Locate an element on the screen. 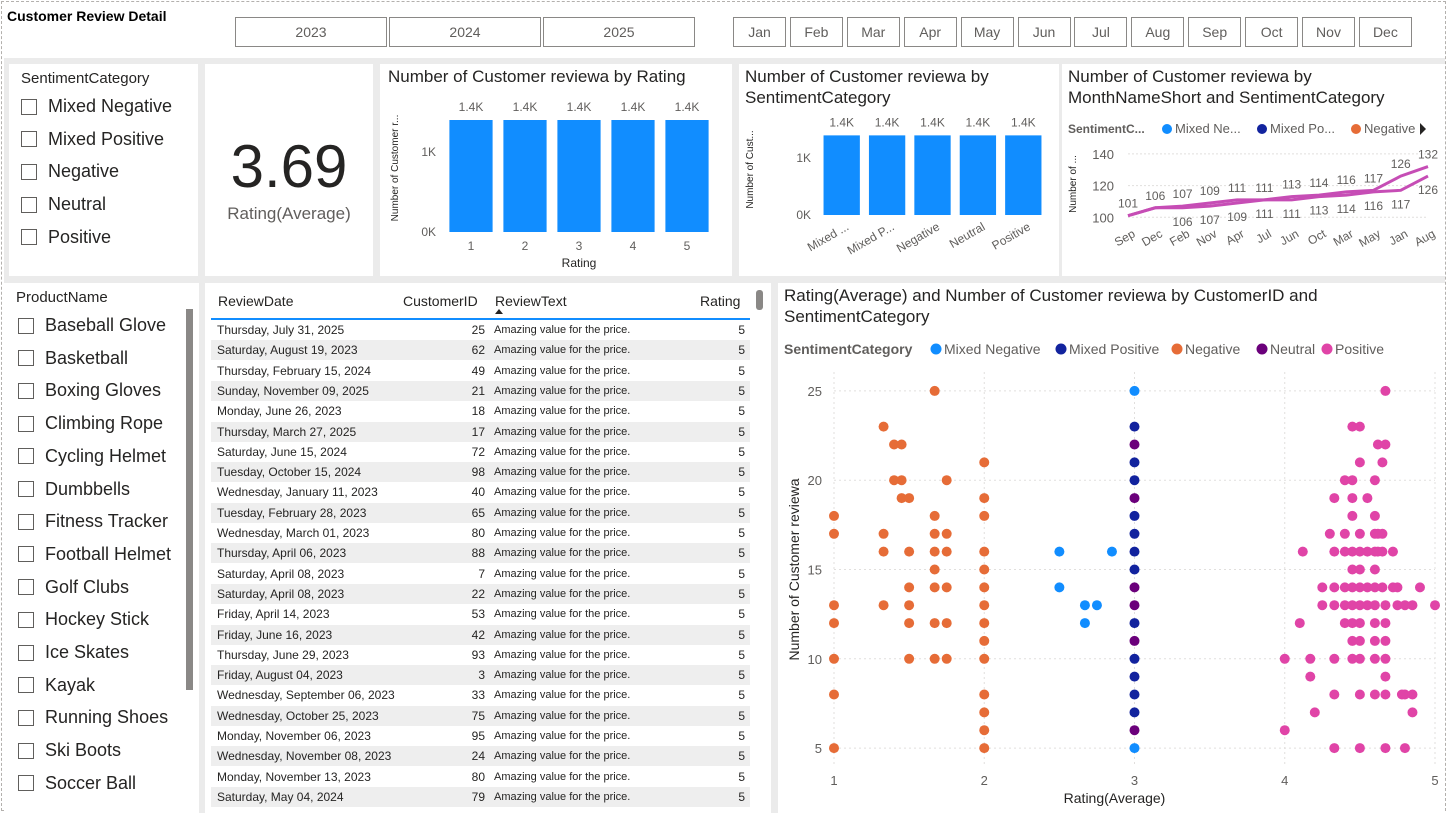  month-button-aug: Aug is located at coordinates (1158, 32).